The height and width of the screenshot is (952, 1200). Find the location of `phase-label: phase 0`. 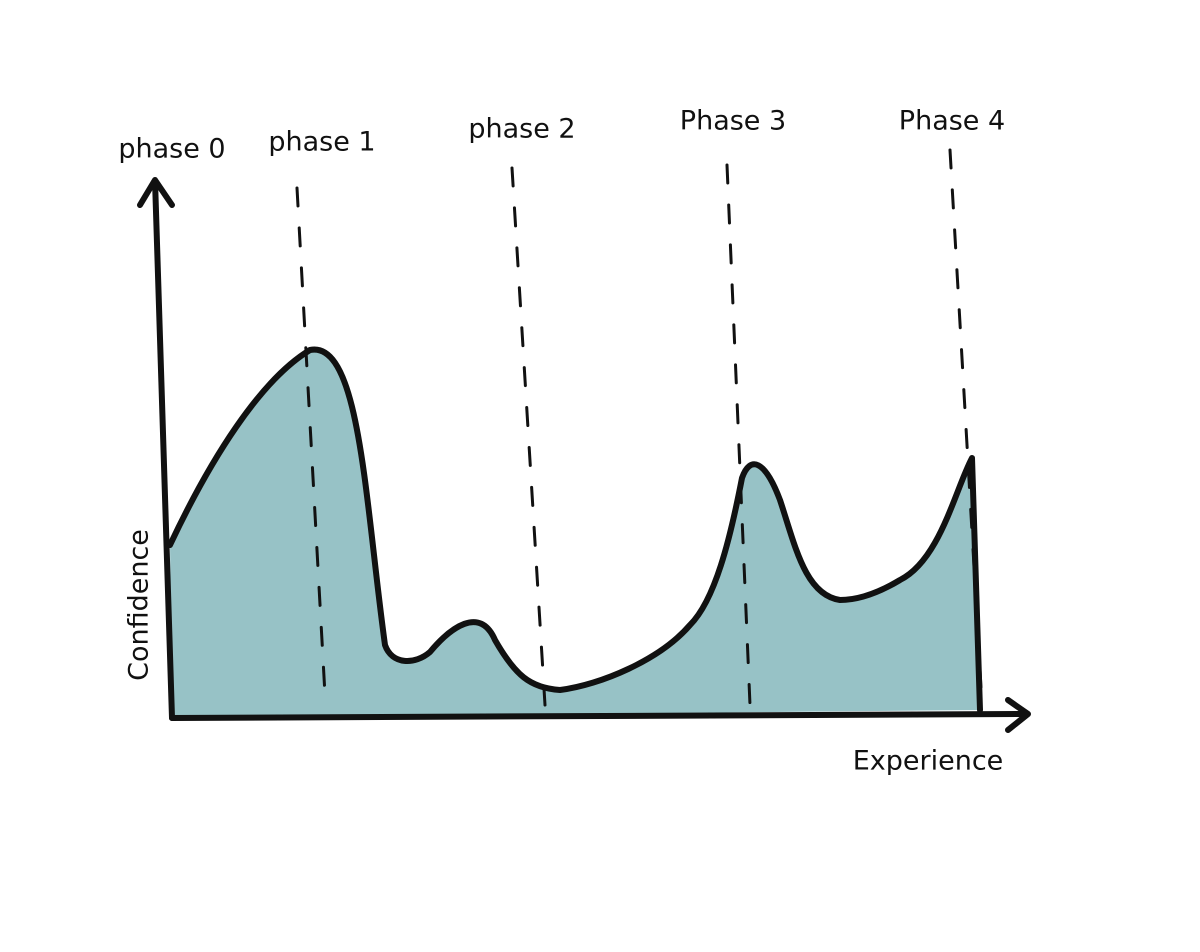

phase-label: phase 0 is located at coordinates (171, 149).